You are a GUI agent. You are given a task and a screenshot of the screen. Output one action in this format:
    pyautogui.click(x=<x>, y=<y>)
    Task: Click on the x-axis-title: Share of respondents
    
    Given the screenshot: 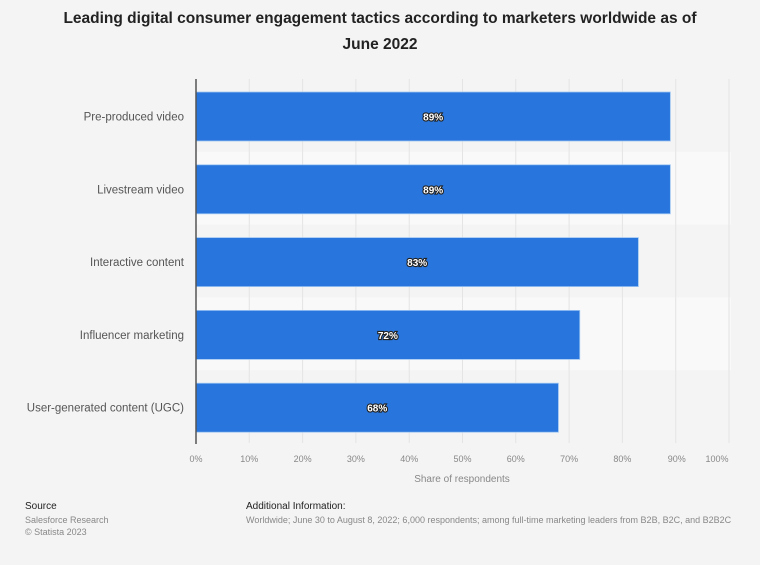 What is the action you would take?
    pyautogui.click(x=462, y=479)
    